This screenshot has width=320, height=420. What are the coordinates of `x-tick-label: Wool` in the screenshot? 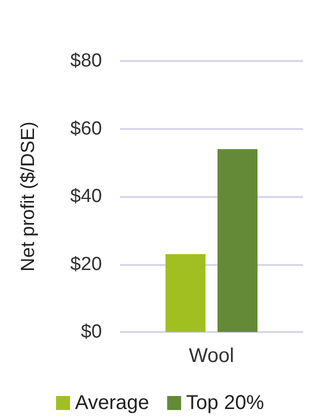 It's located at (211, 356).